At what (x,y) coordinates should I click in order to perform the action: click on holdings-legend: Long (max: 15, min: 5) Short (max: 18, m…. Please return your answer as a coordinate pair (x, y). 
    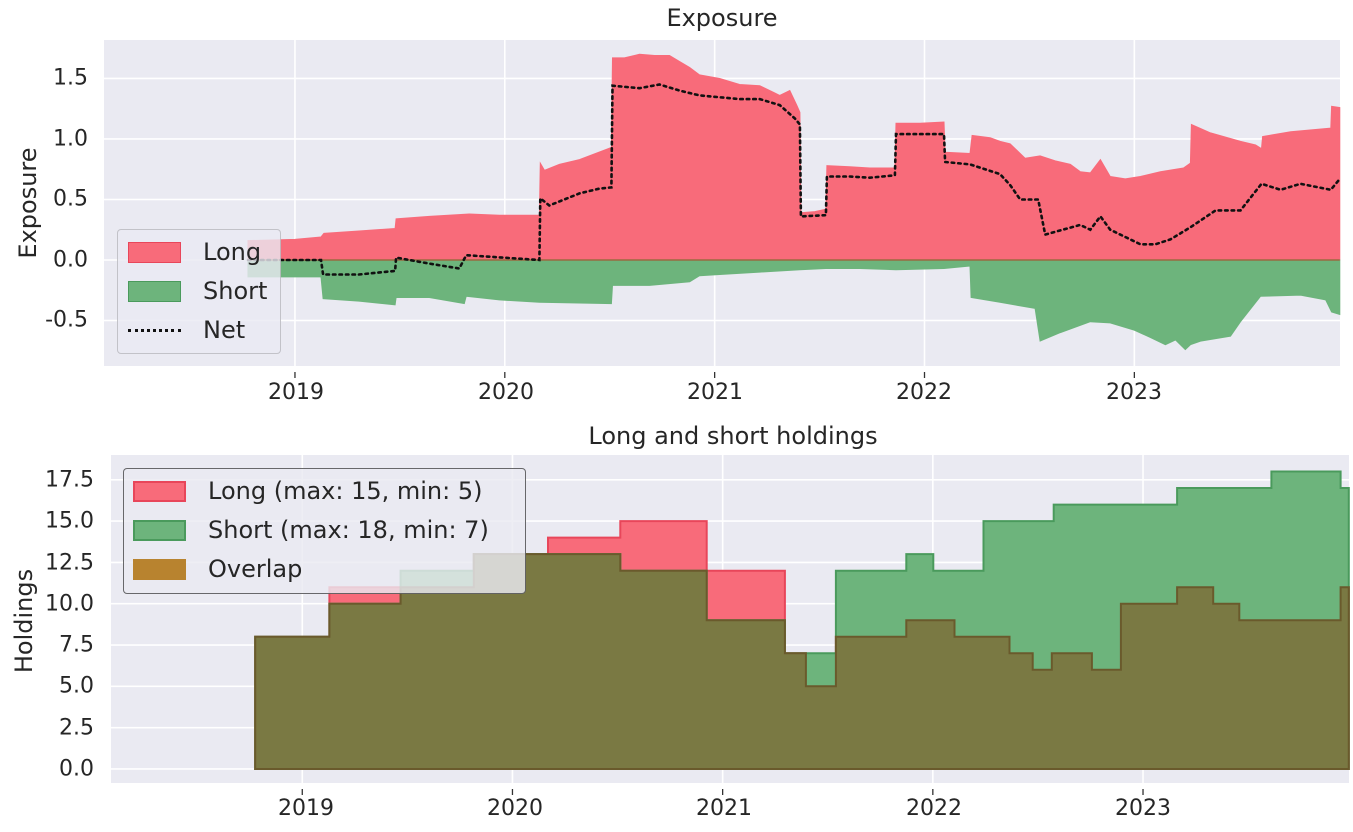
    Looking at the image, I should click on (324, 531).